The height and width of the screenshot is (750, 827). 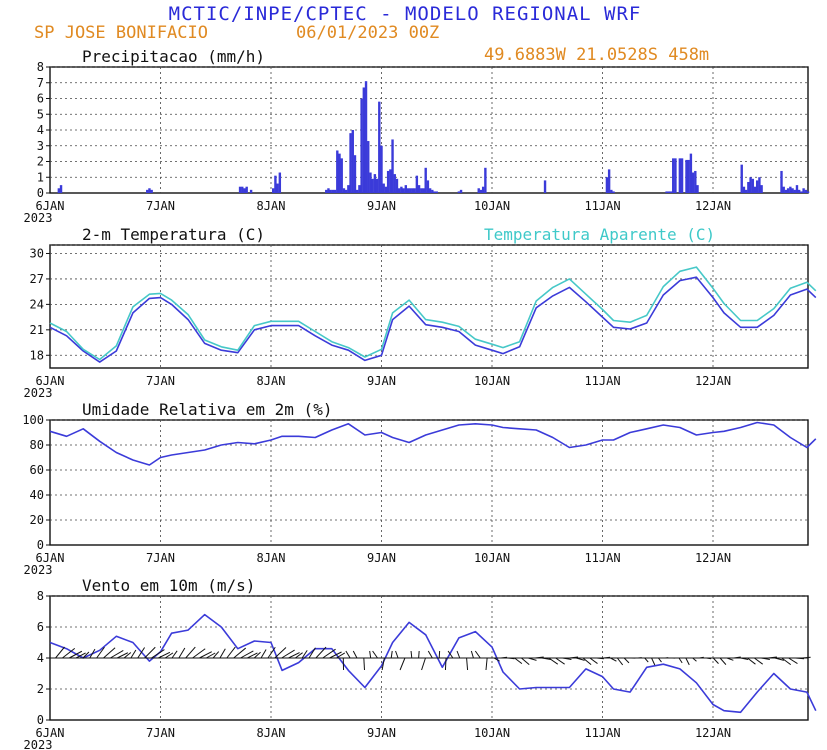 What do you see at coordinates (168, 585) in the screenshot?
I see `wind-title: Vento em 10m (m/s)` at bounding box center [168, 585].